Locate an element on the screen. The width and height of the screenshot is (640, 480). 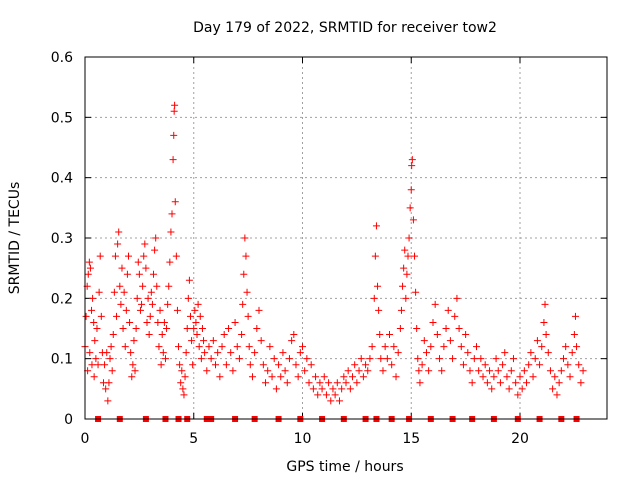
x-tick-label: 10 is located at coordinates (303, 439).